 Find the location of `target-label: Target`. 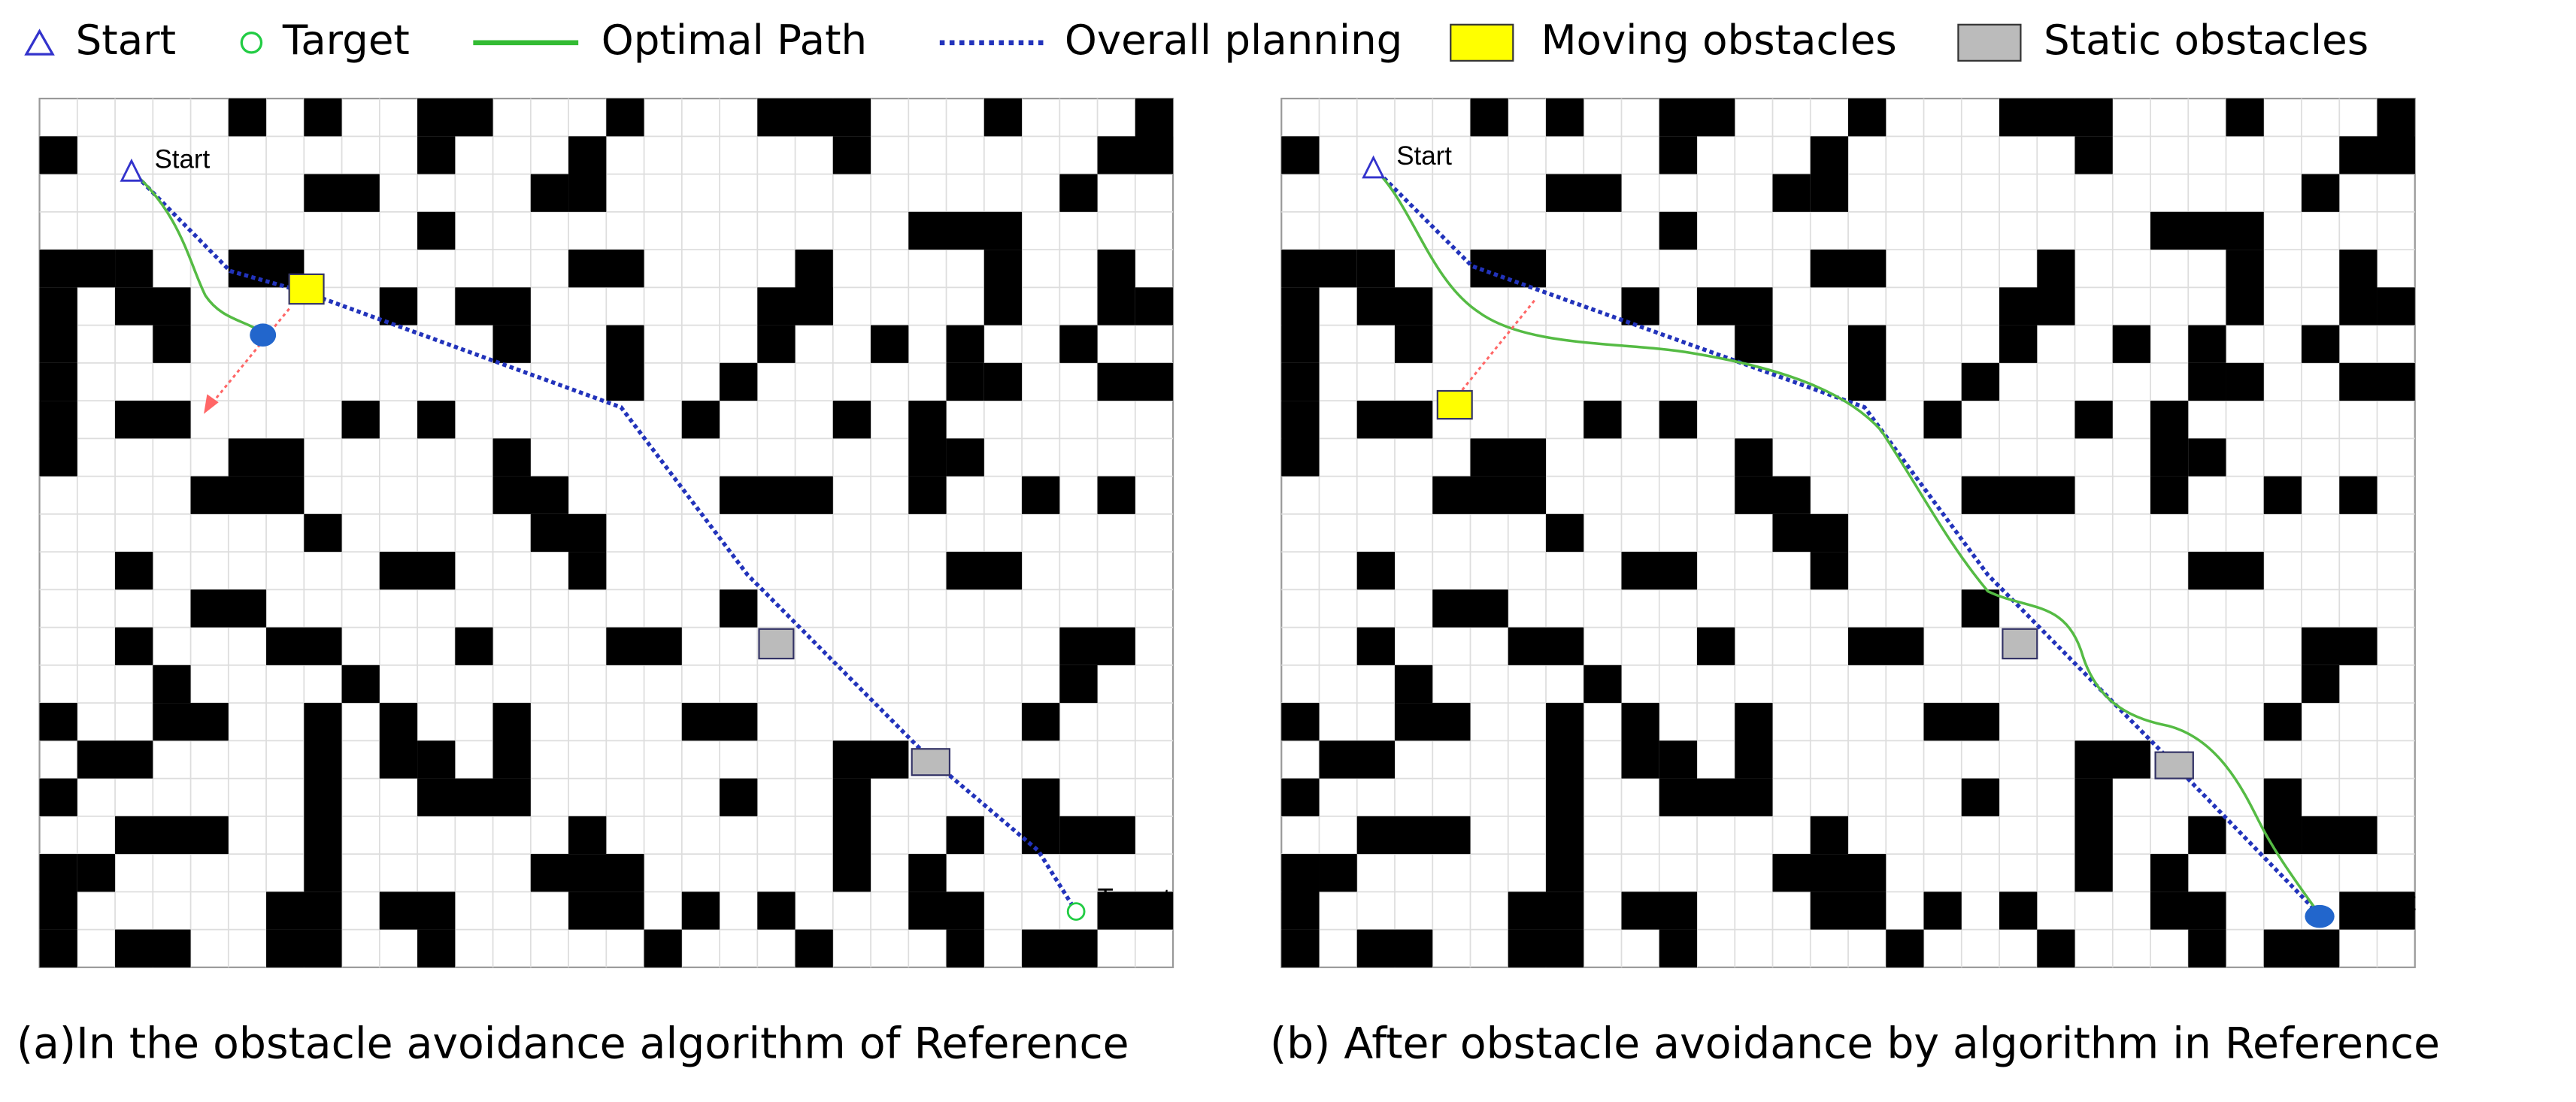

target-label: Target is located at coordinates (2379, 901).